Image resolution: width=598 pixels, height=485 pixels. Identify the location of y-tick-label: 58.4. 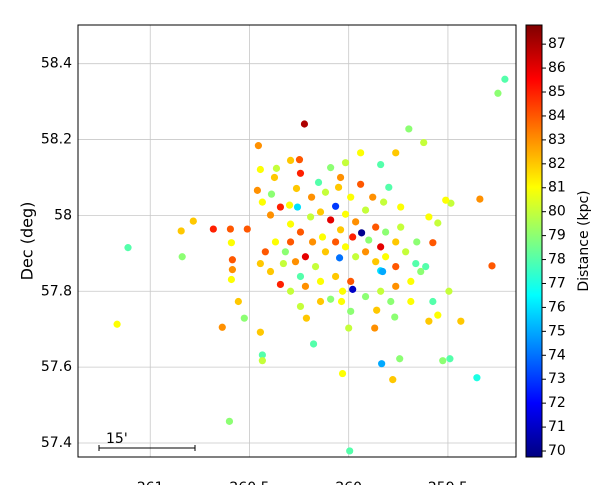
(56, 64).